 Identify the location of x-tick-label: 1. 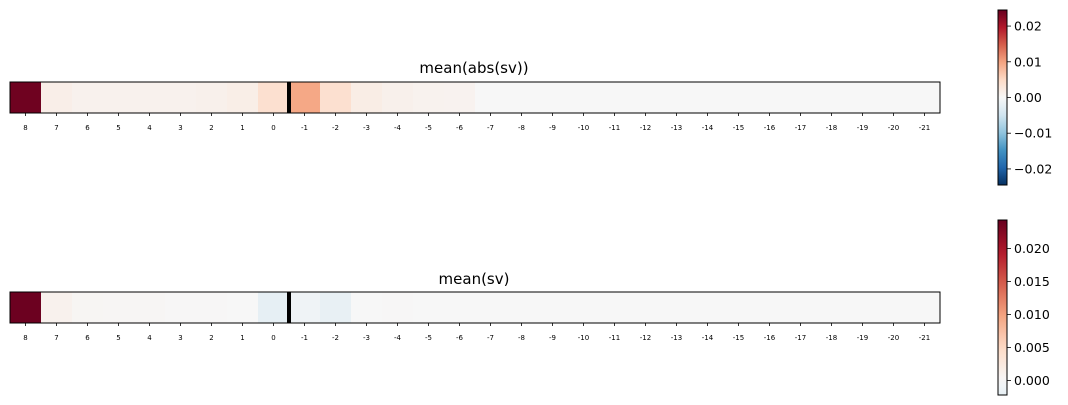
(242, 128).